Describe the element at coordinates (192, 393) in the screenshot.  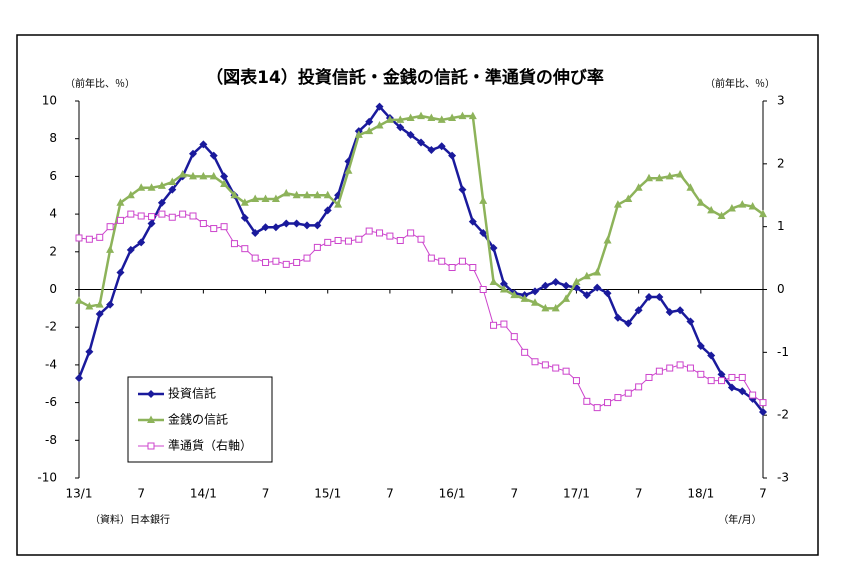
I see `legend-label: 投資信託` at that location.